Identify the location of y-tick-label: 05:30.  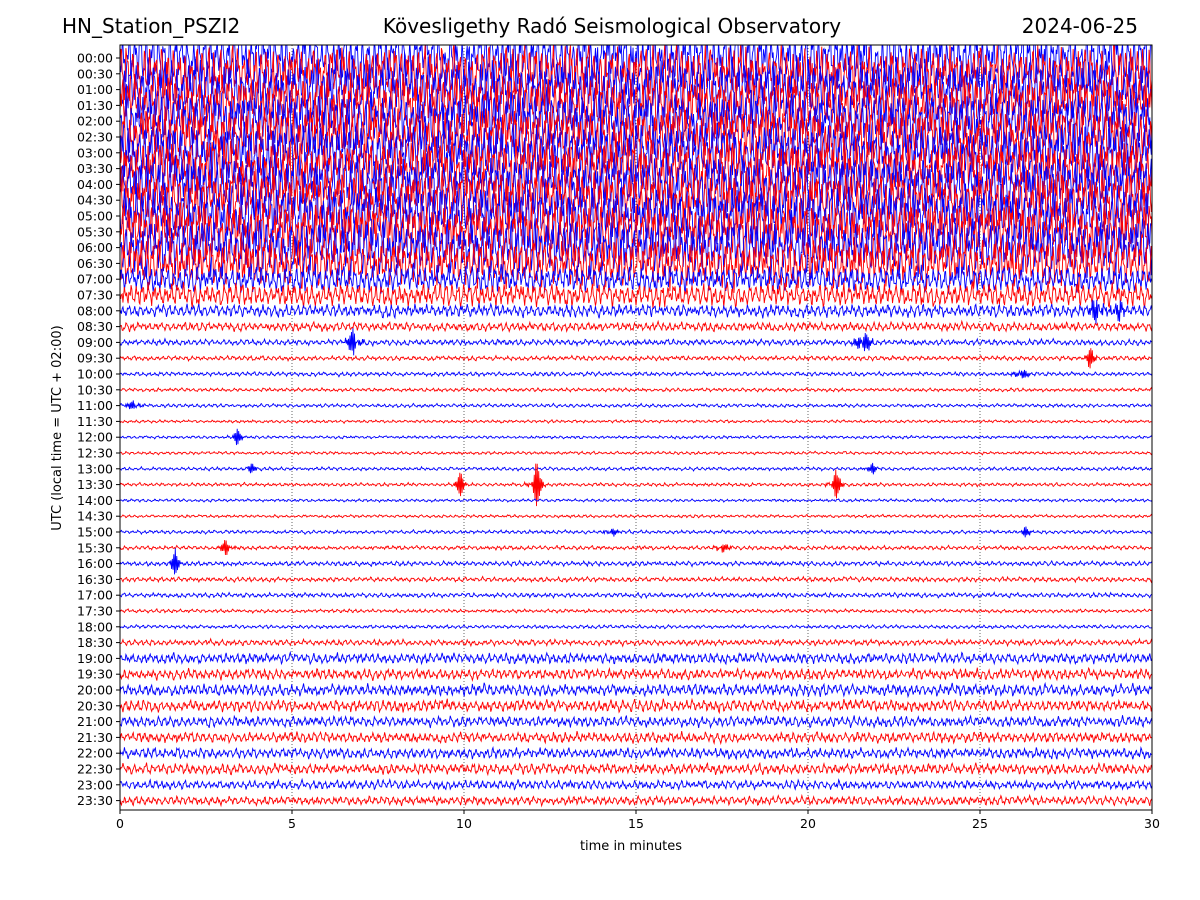
(95, 231).